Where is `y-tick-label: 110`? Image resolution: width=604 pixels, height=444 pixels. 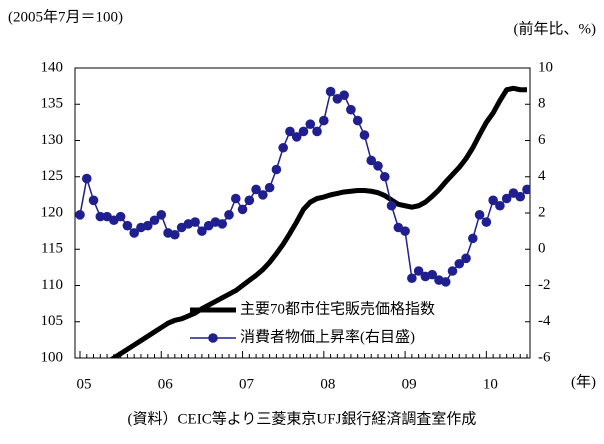 y-tick-label: 110 is located at coordinates (52, 285).